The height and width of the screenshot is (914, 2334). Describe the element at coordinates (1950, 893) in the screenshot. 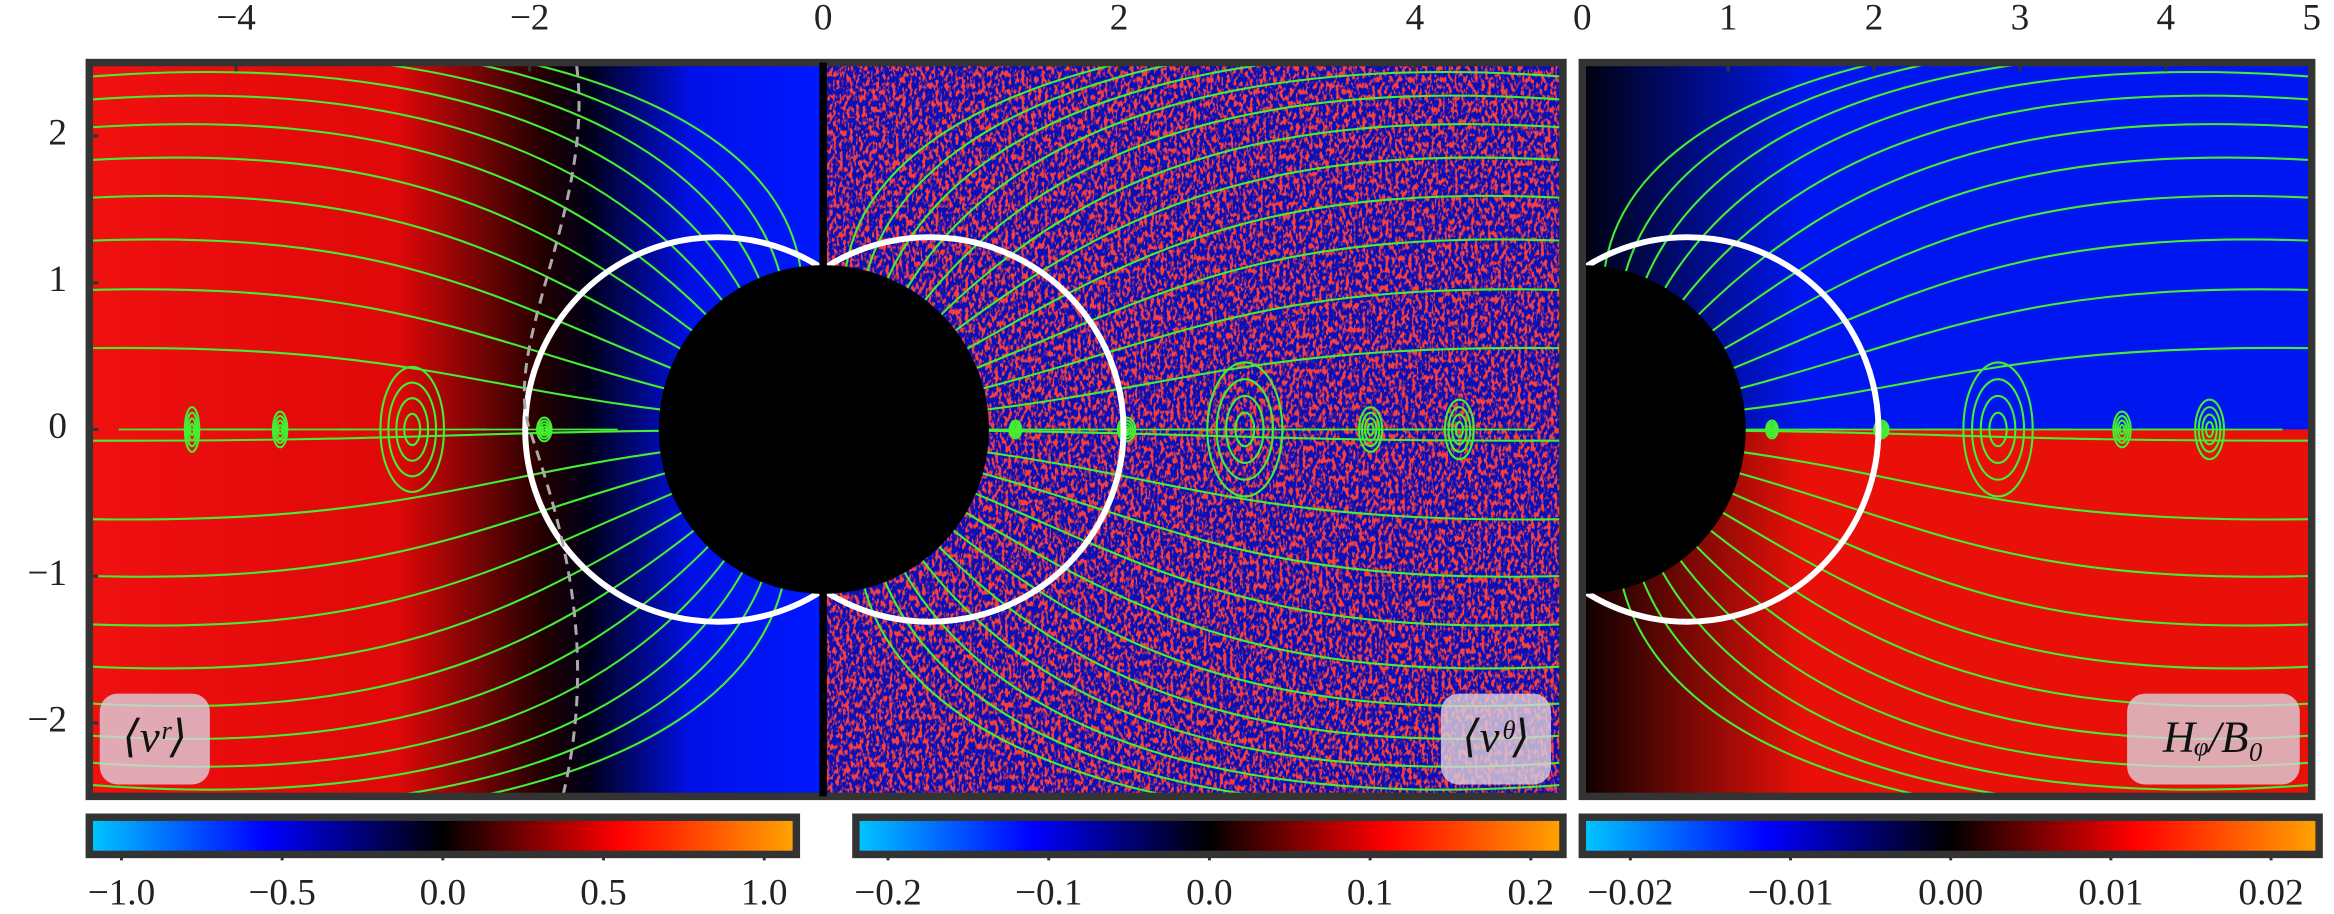

I see `colorbar-tick-label: 0.00` at that location.